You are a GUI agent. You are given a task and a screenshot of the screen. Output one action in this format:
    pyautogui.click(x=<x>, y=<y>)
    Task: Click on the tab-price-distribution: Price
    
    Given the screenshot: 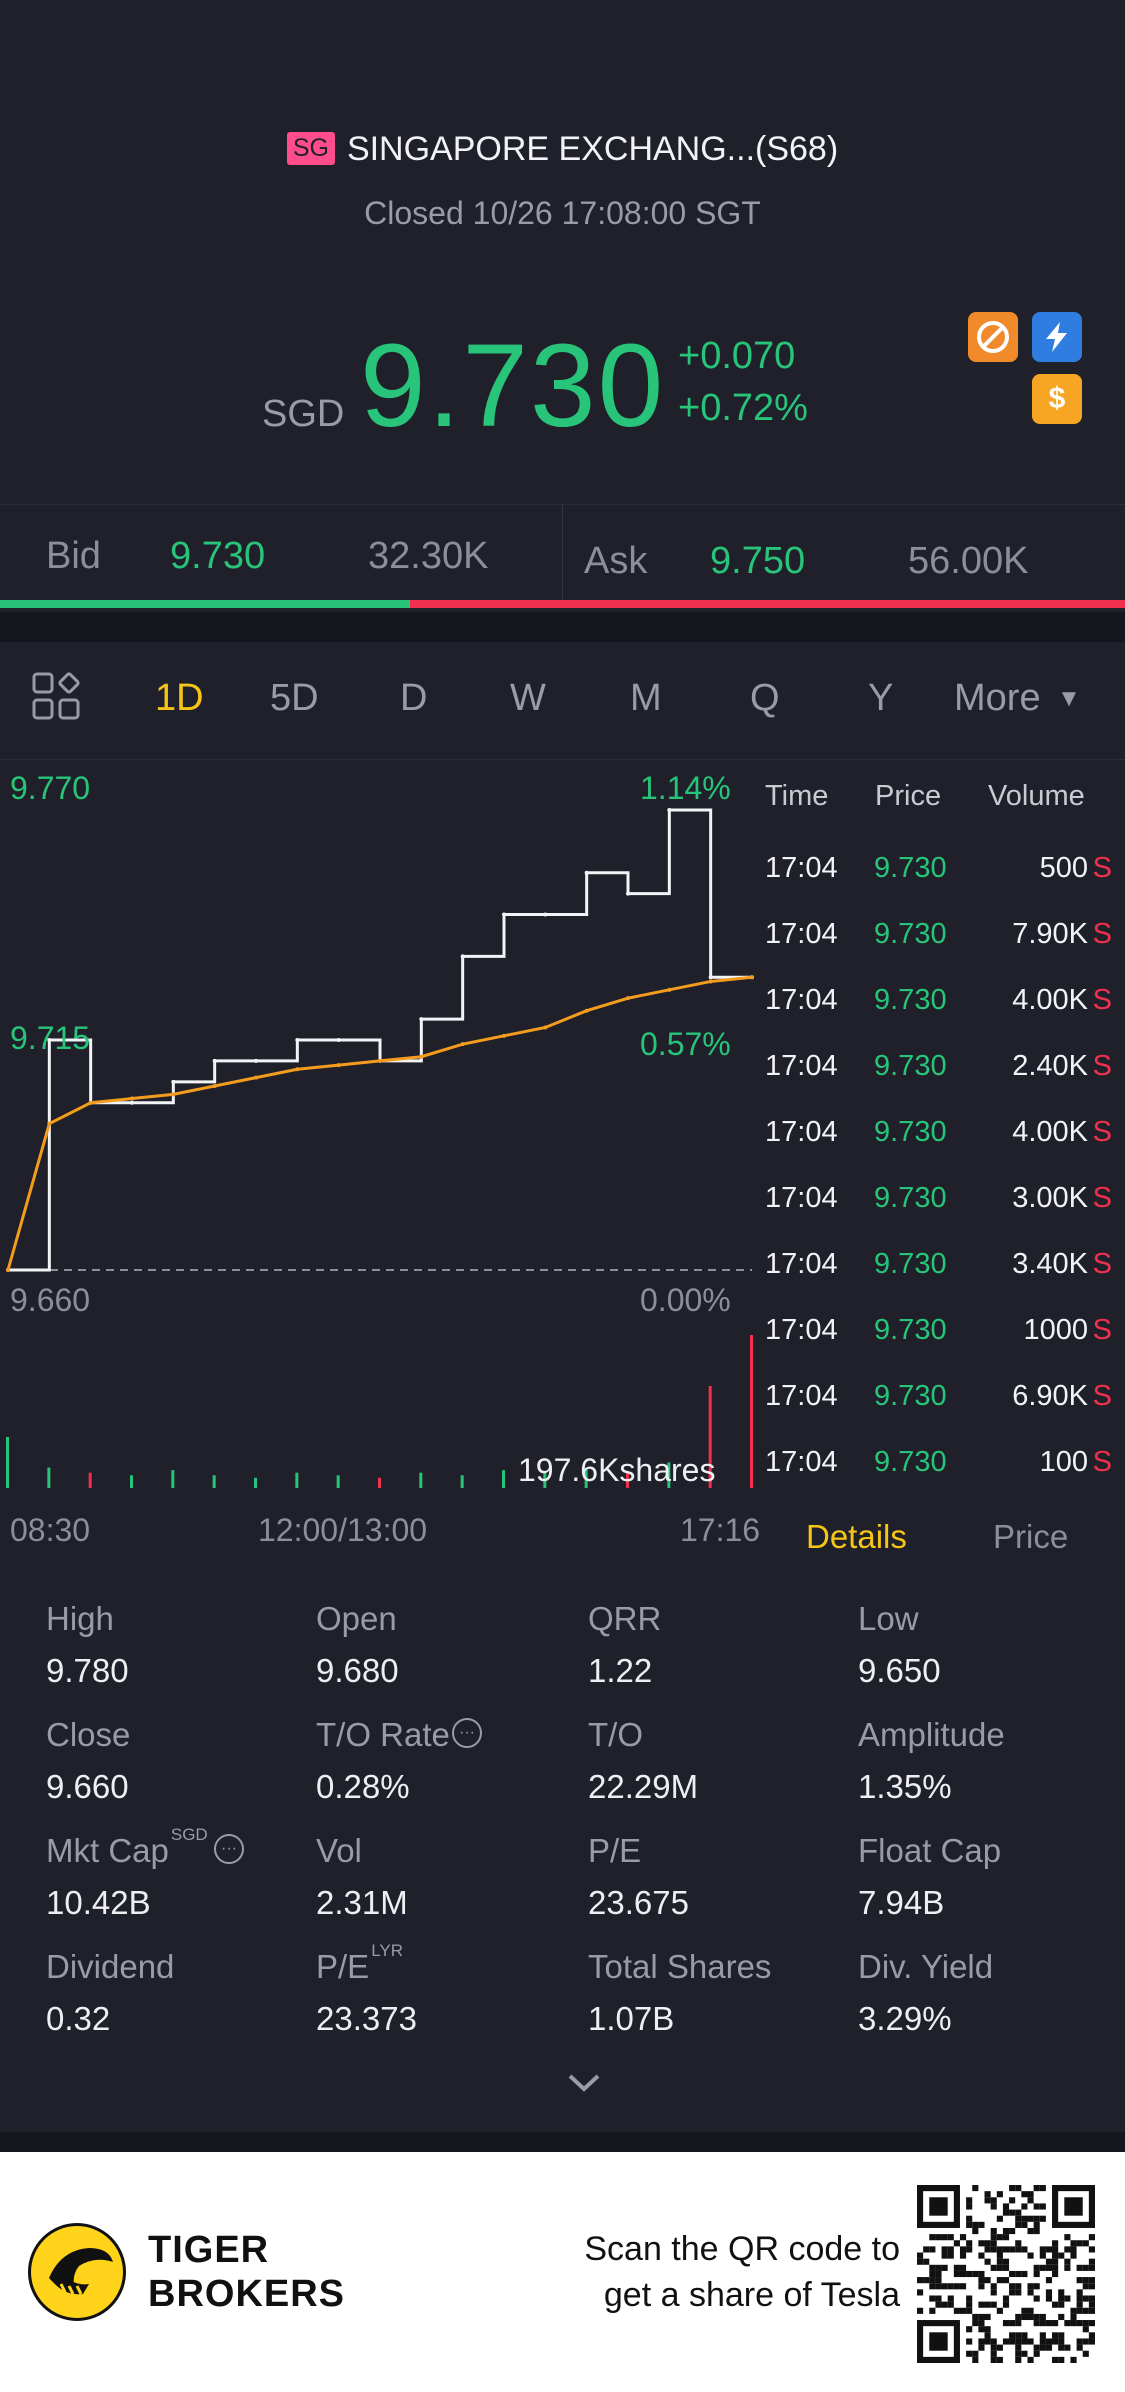 What is the action you would take?
    pyautogui.click(x=1031, y=1536)
    